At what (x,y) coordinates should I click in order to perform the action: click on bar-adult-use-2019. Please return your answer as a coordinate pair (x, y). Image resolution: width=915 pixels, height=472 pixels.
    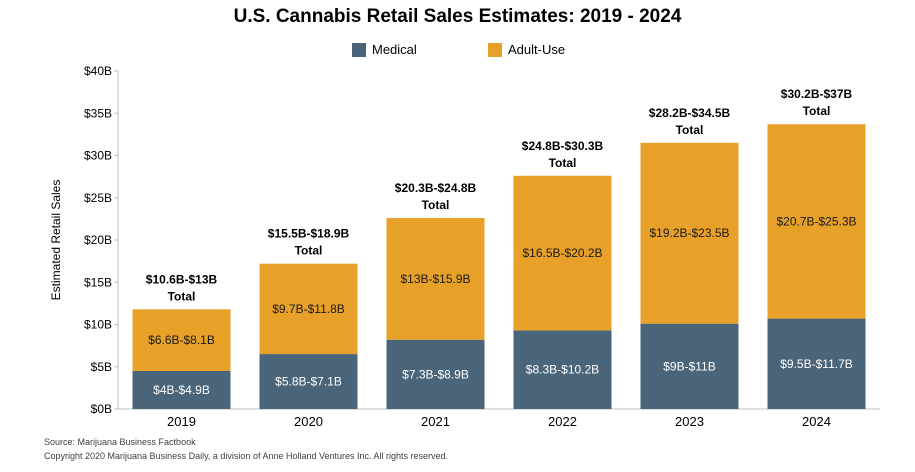
    Looking at the image, I should click on (181, 340).